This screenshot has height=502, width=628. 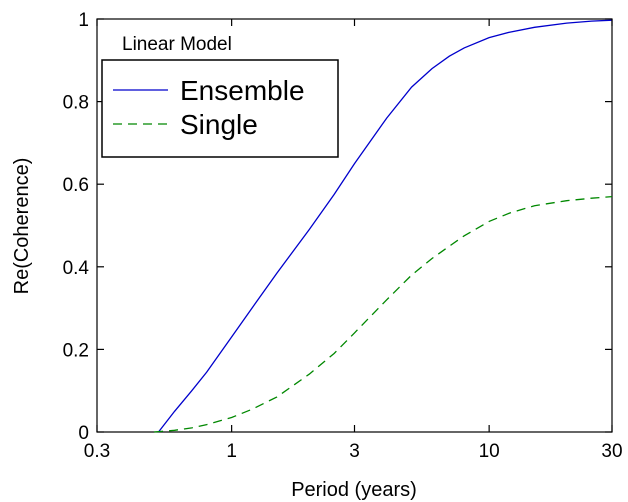 I want to click on y-tick-label: 0.2, so click(x=76, y=350).